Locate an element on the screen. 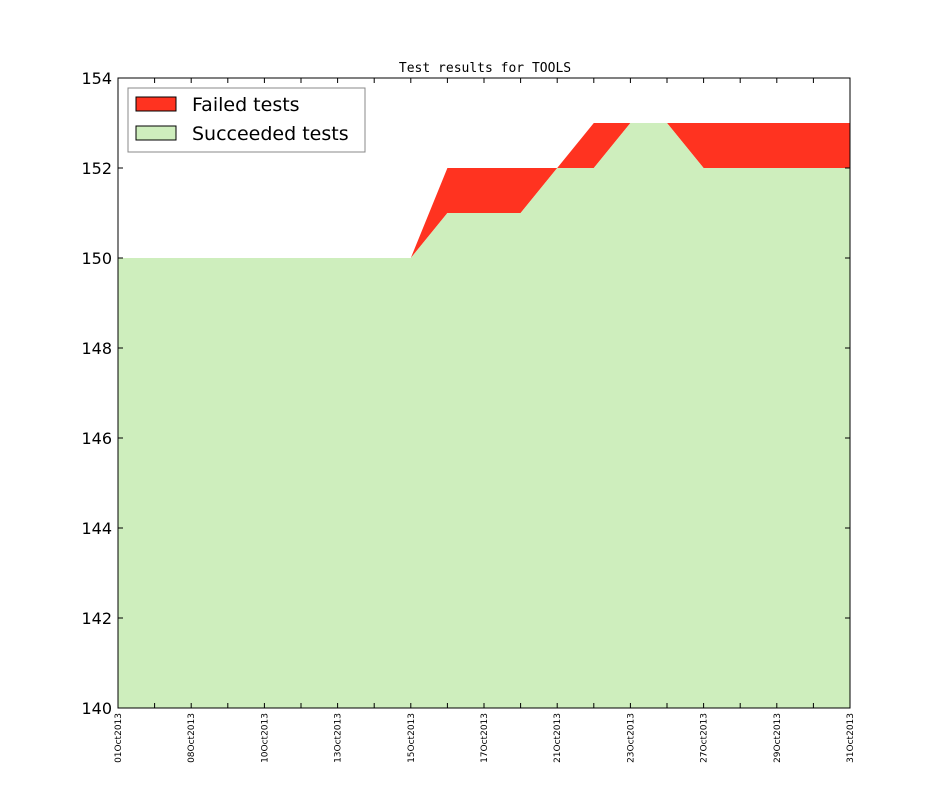 The height and width of the screenshot is (787, 944). x-tick-label: 01Oct2013 is located at coordinates (119, 738).